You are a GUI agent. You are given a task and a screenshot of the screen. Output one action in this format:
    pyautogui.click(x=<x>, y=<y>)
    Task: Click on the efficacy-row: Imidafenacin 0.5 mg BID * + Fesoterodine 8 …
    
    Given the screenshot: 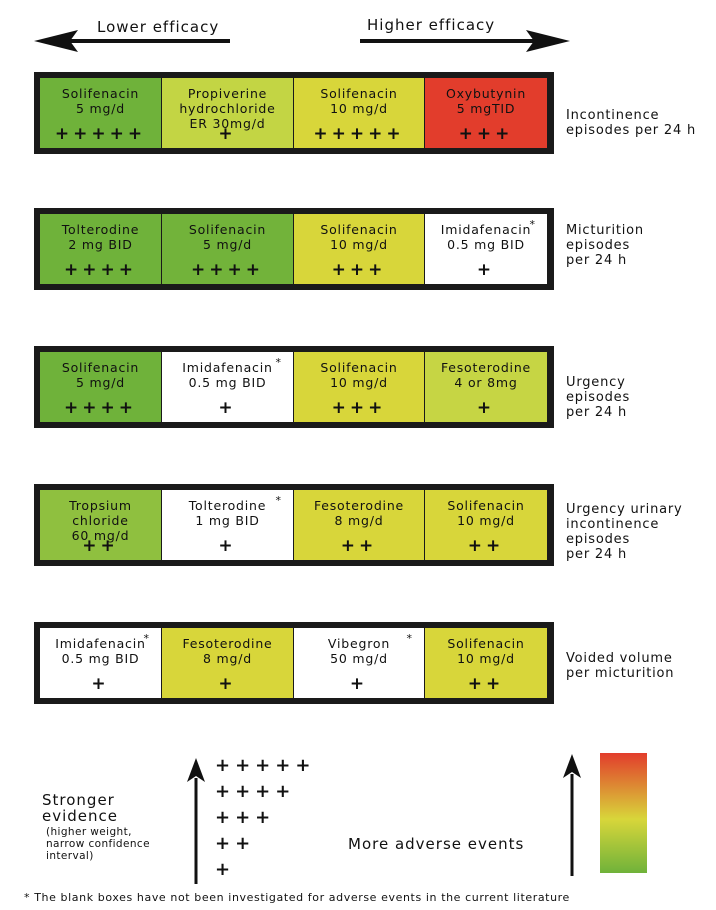 What is the action you would take?
    pyautogui.click(x=294, y=663)
    